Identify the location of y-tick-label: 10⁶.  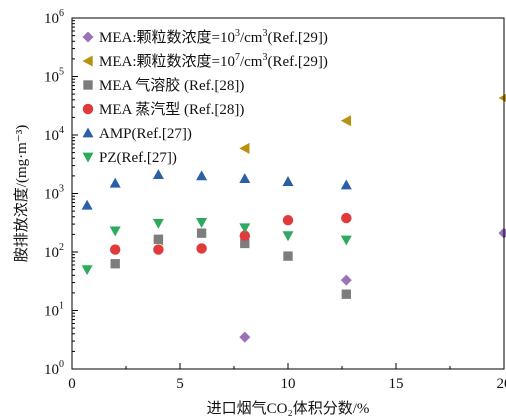
(54, 17).